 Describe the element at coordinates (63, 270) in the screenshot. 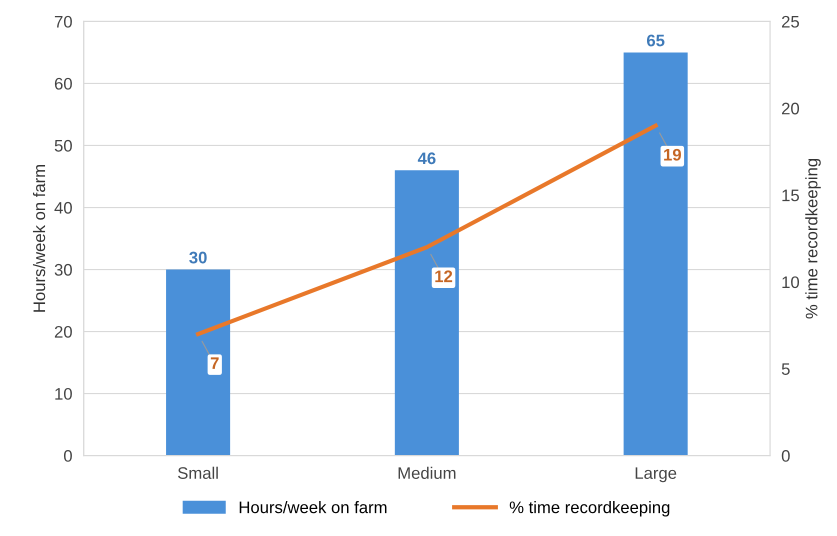

I see `y-tick-label: 30` at that location.